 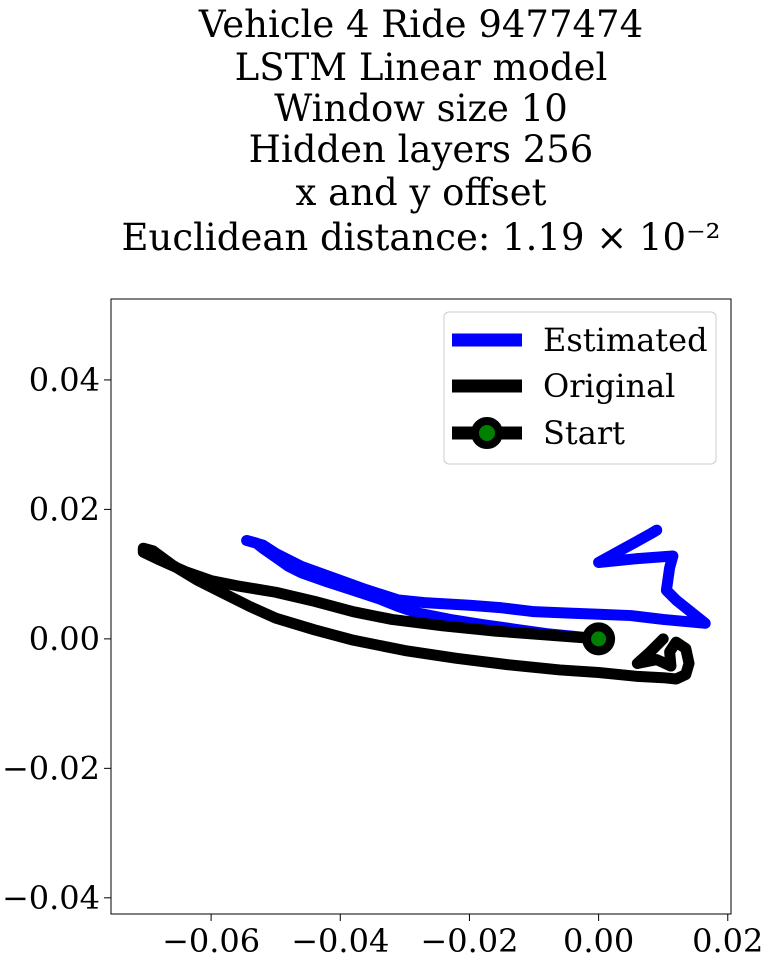 I want to click on x-axis-ticks: −0.06 −0.04 −0.02 0.00 0.02, so click(x=462, y=937).